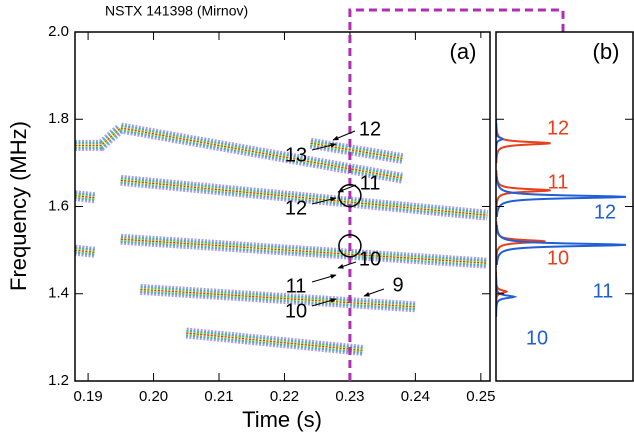 Image resolution: width=634 pixels, height=440 pixels. What do you see at coordinates (87, 396) in the screenshot?
I see `x-tick-label: 0.19` at bounding box center [87, 396].